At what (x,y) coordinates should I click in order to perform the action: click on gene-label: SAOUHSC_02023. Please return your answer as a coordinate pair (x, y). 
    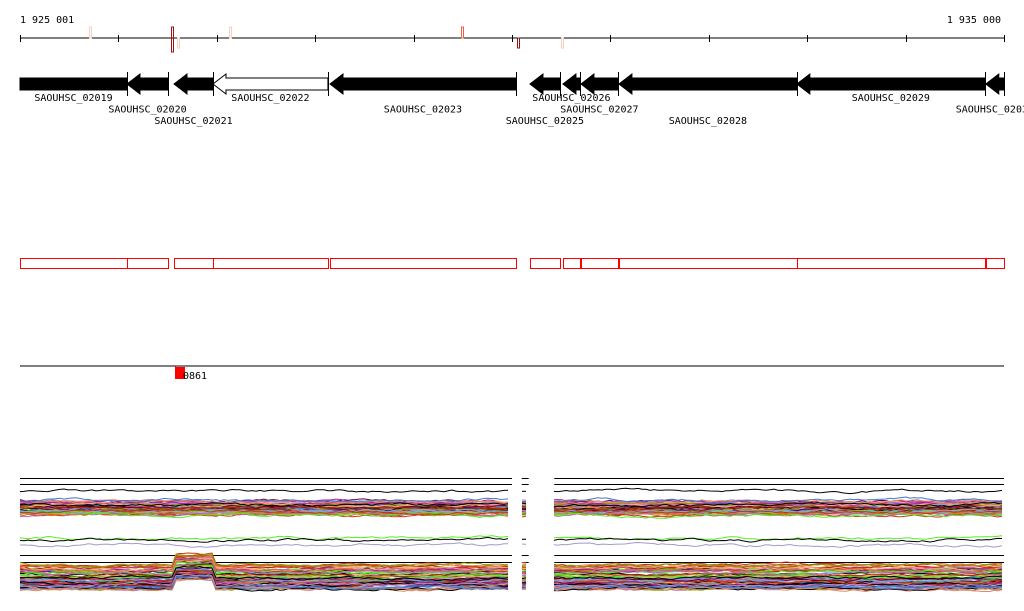
    Looking at the image, I should click on (423, 110).